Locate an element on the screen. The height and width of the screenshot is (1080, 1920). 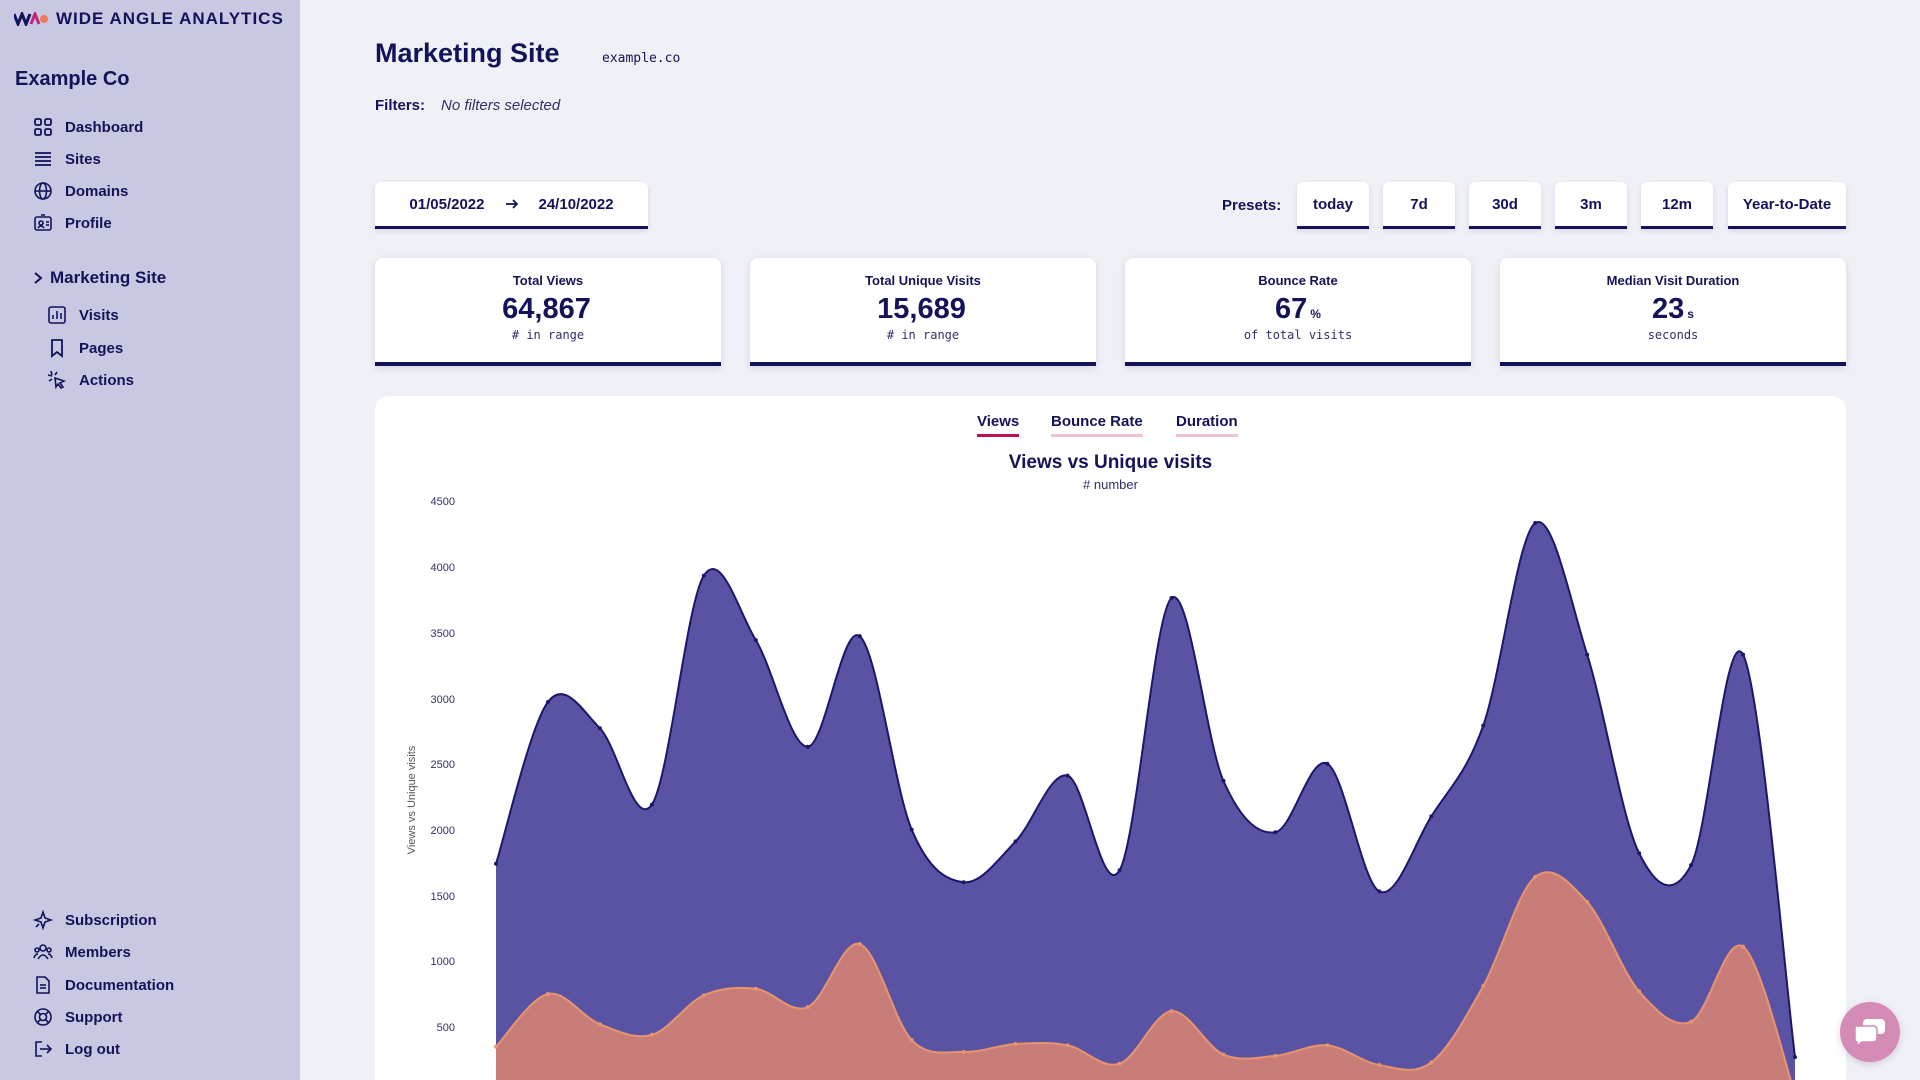
chat-icon is located at coordinates (1869, 1033).